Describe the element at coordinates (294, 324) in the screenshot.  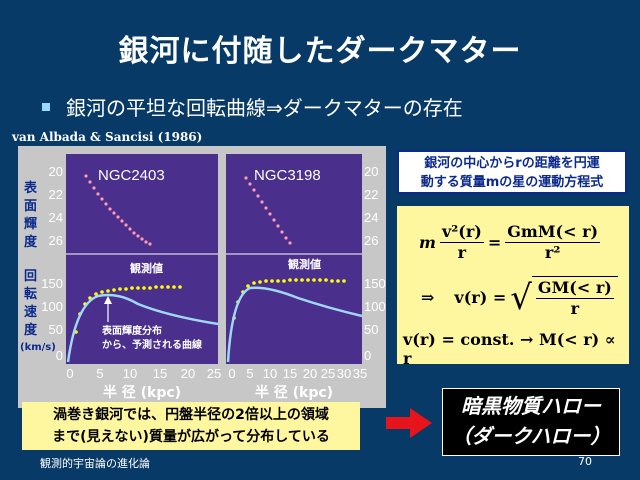
I see `right-predicted-curve` at that location.